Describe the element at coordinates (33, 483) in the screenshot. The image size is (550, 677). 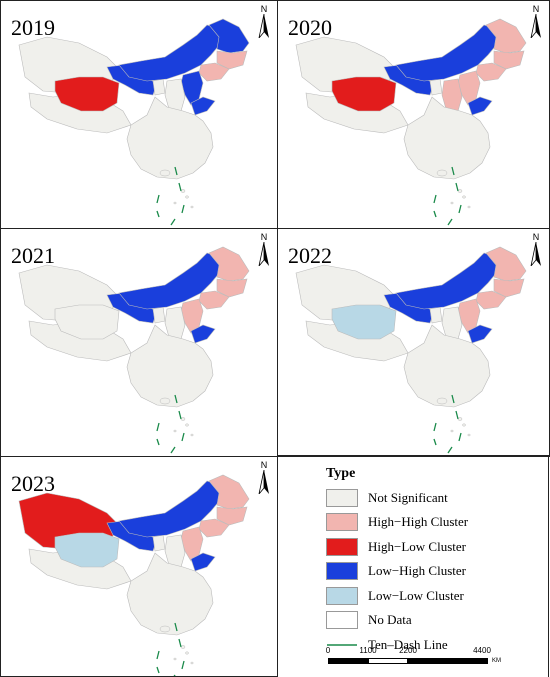
I see `year-label: 2023` at that location.